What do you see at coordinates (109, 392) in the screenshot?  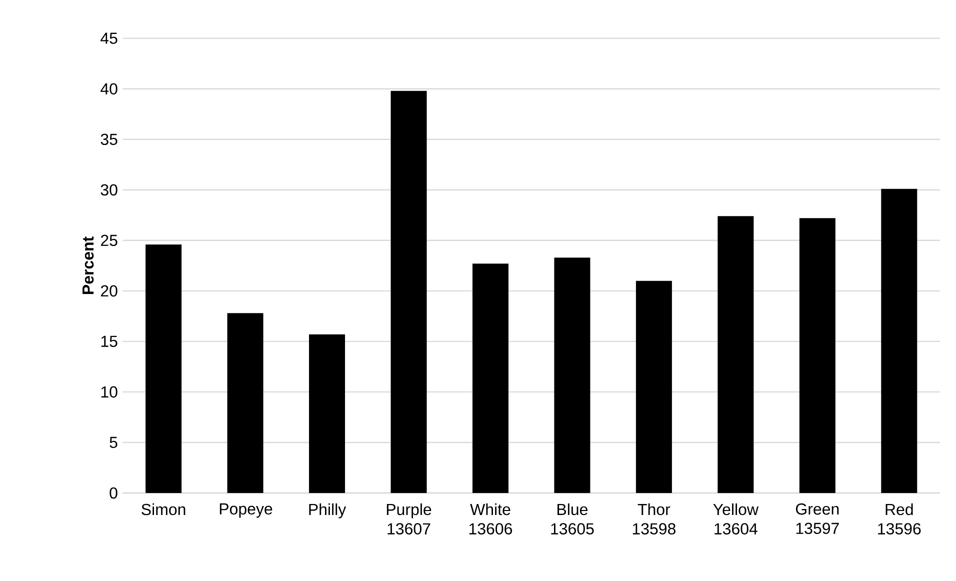 I see `y-tick-label: 10` at bounding box center [109, 392].